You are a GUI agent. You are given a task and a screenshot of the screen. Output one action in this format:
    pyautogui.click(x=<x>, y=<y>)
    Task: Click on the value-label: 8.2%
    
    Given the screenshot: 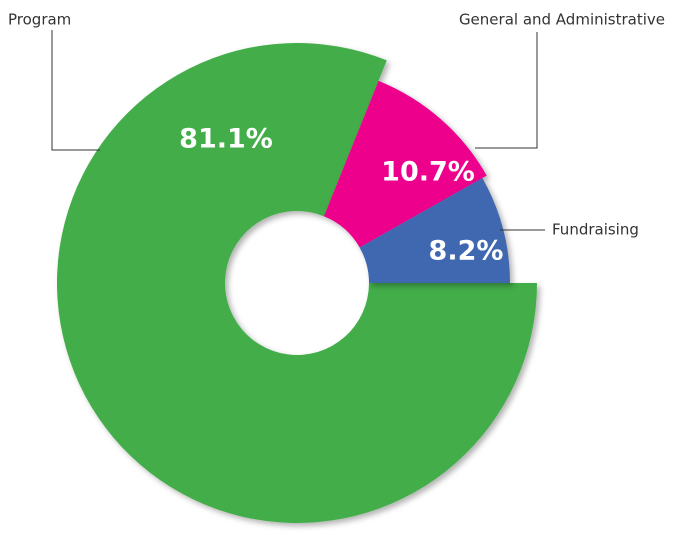 What is the action you would take?
    pyautogui.click(x=466, y=251)
    